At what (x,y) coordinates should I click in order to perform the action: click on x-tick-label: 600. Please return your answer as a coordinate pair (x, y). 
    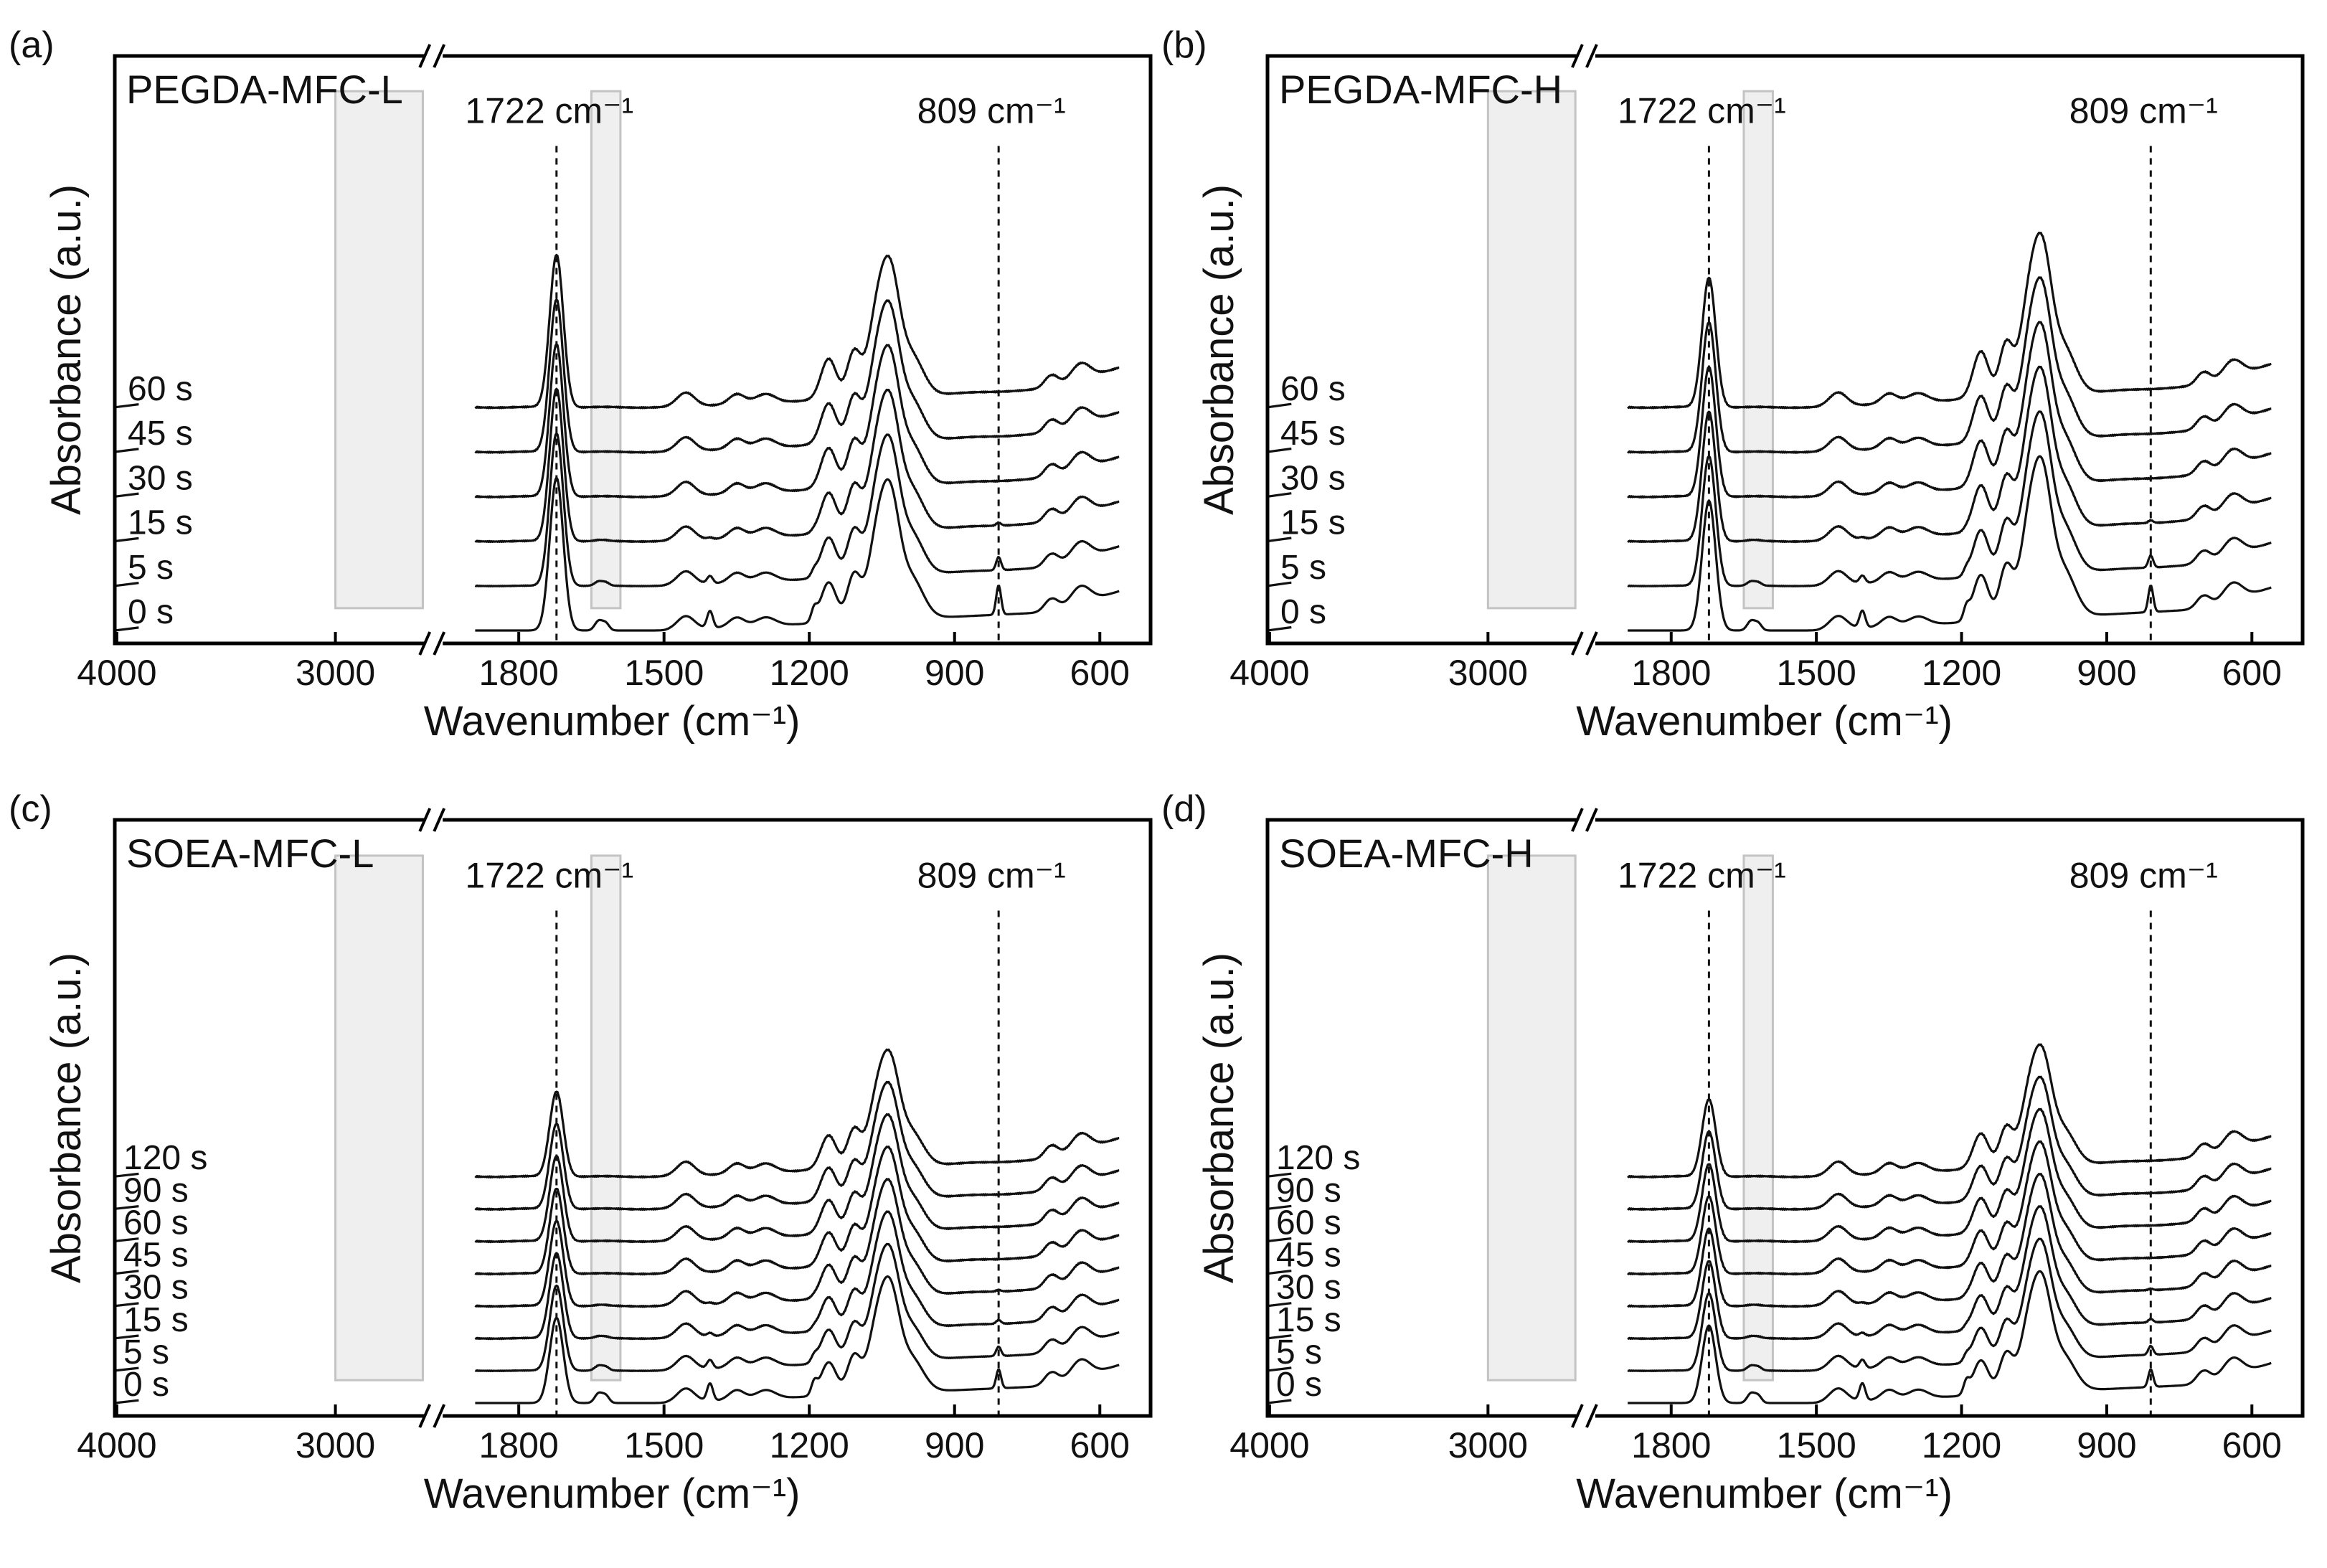
    Looking at the image, I should click on (2252, 1445).